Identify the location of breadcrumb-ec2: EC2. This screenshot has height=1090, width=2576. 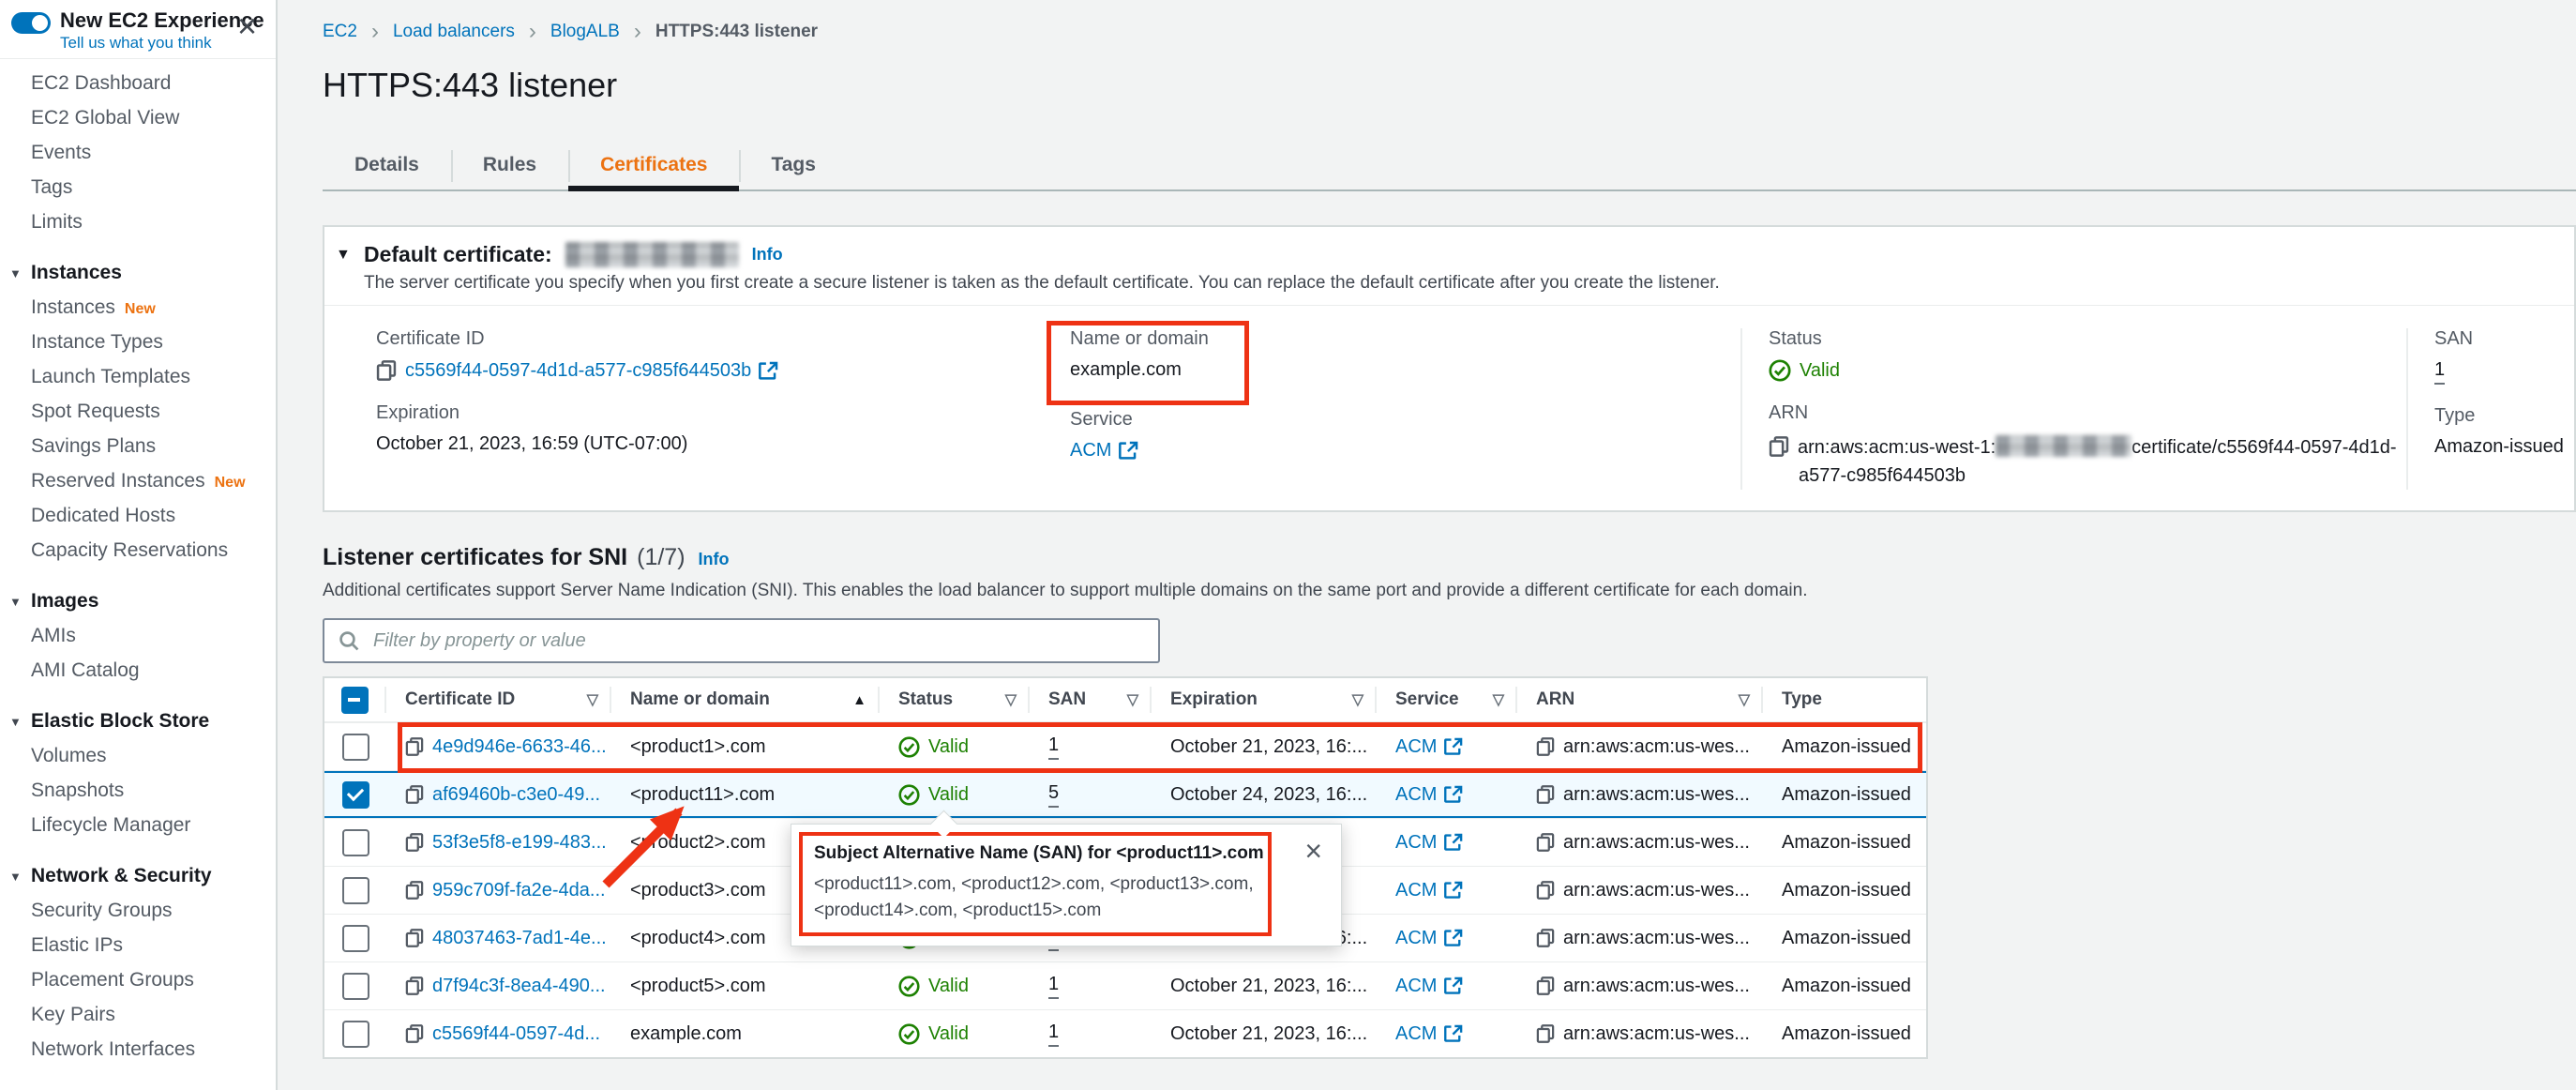
(340, 31).